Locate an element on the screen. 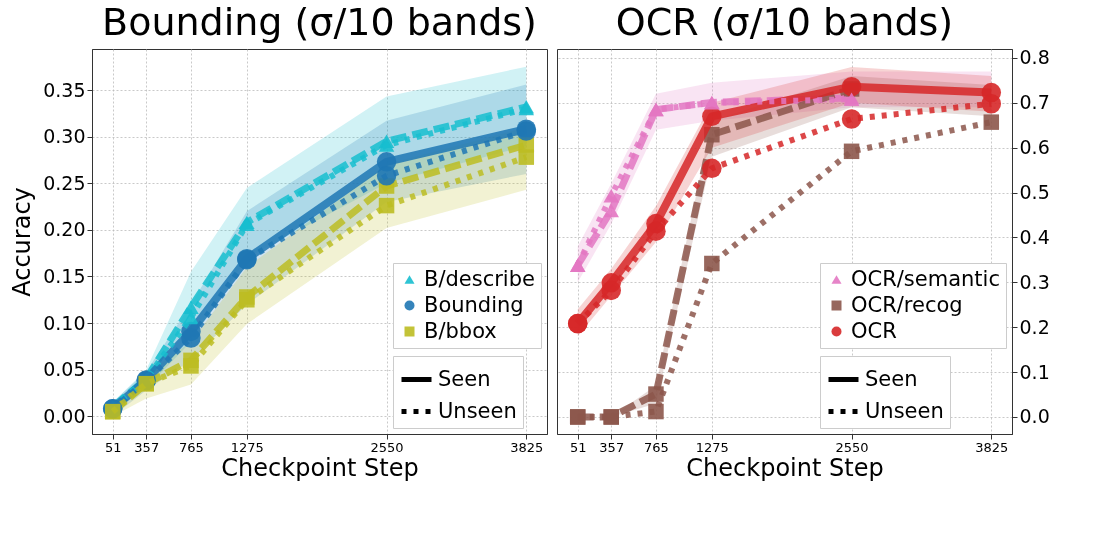 The width and height of the screenshot is (1117, 544). y-tick-label: 0.25 is located at coordinates (64, 182).